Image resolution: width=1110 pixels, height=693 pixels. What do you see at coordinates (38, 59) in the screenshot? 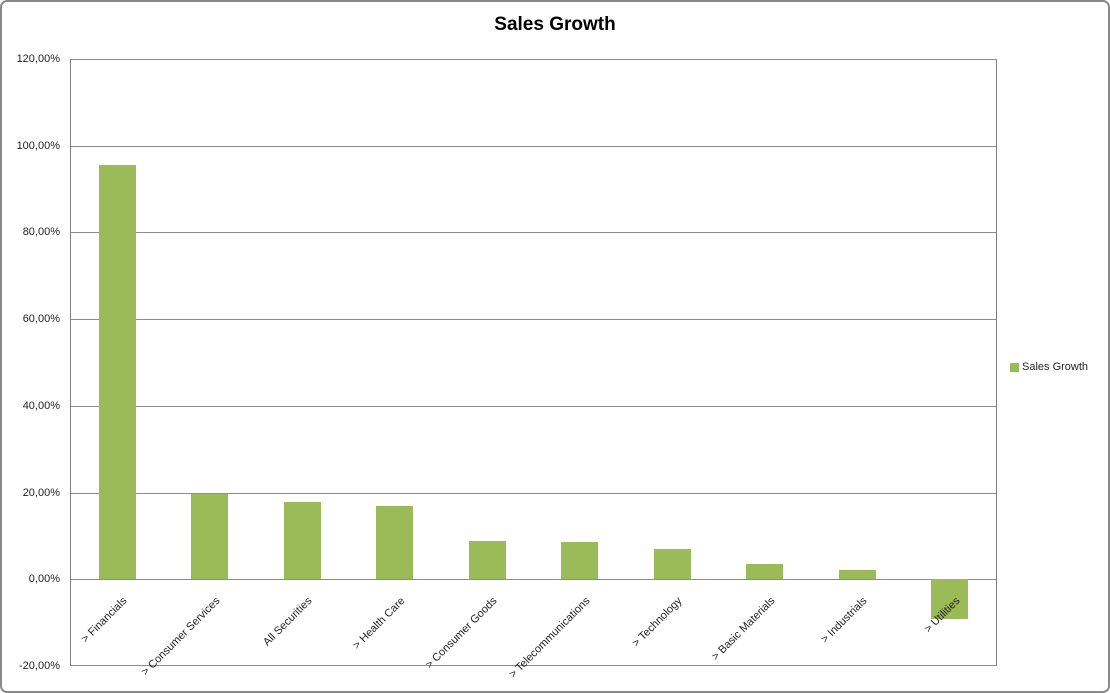
I see `y-axis-tick-label: 120,00%` at bounding box center [38, 59].